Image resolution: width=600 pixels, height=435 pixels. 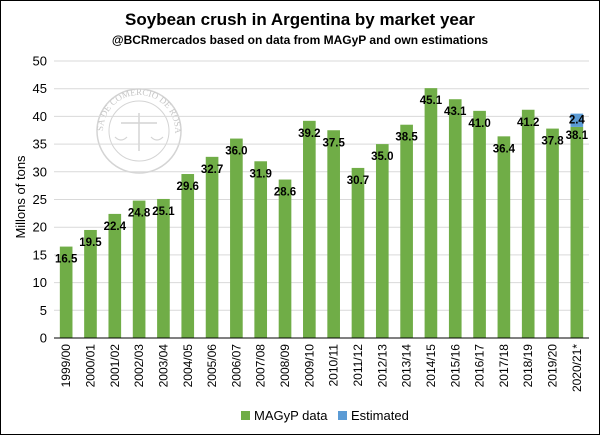 What do you see at coordinates (291, 415) in the screenshot?
I see `legend-label-magyp: MAGyP data` at bounding box center [291, 415].